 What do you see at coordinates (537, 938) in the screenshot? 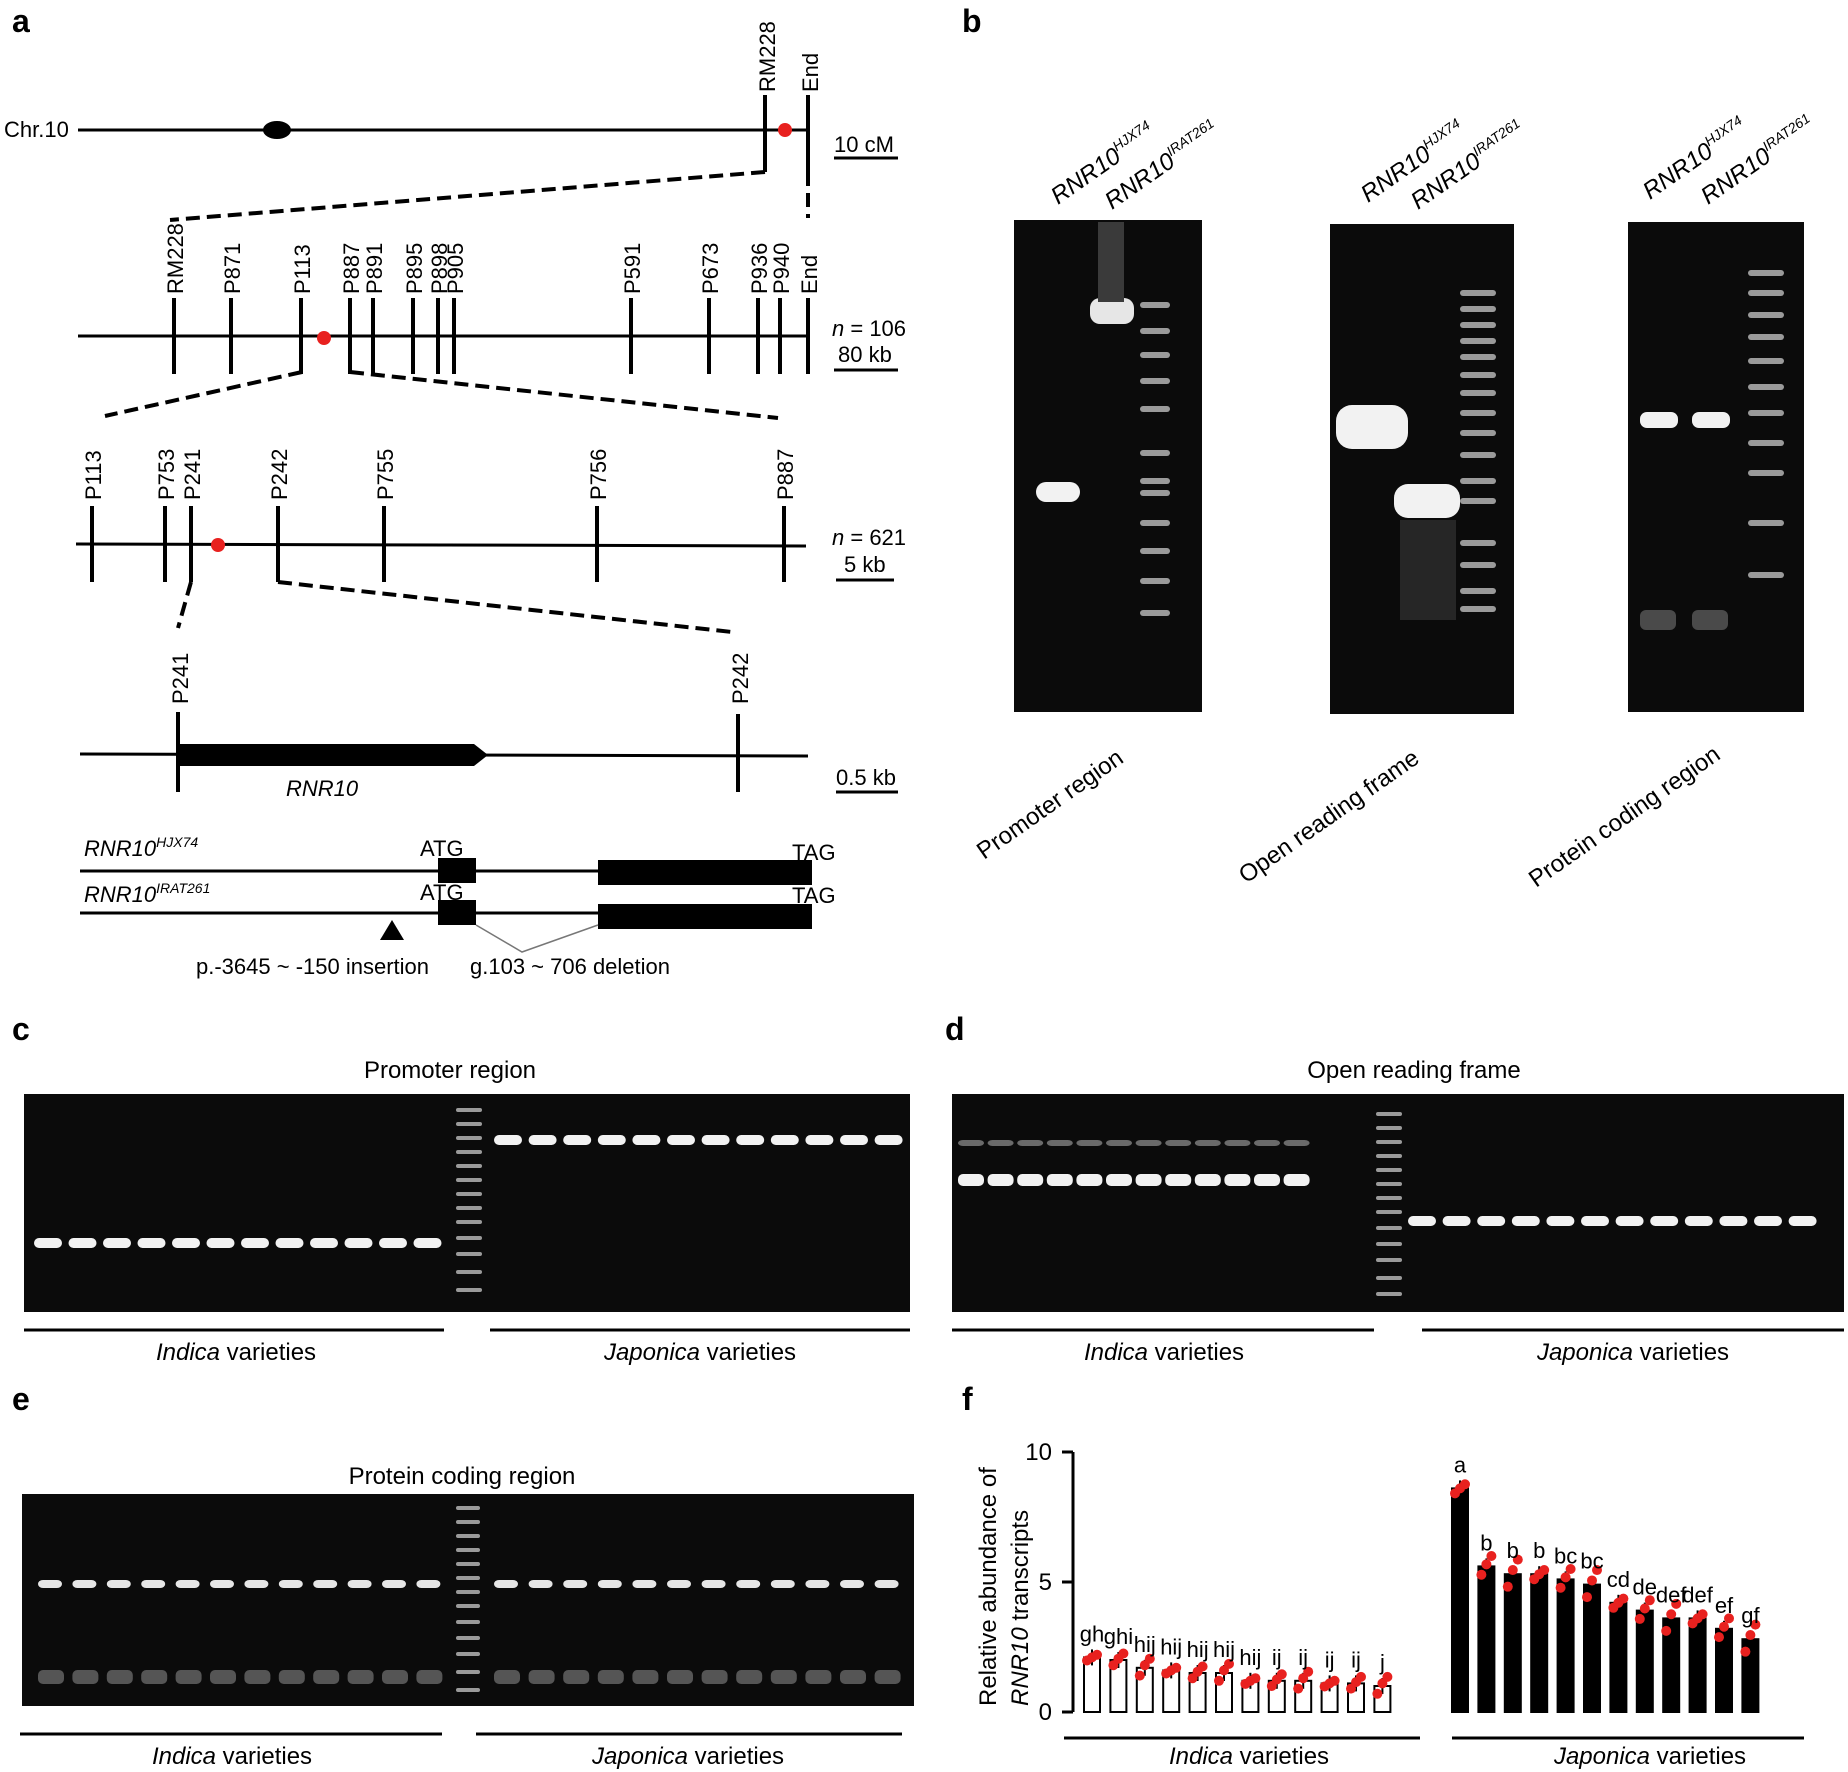
I see `deletion-connector` at bounding box center [537, 938].